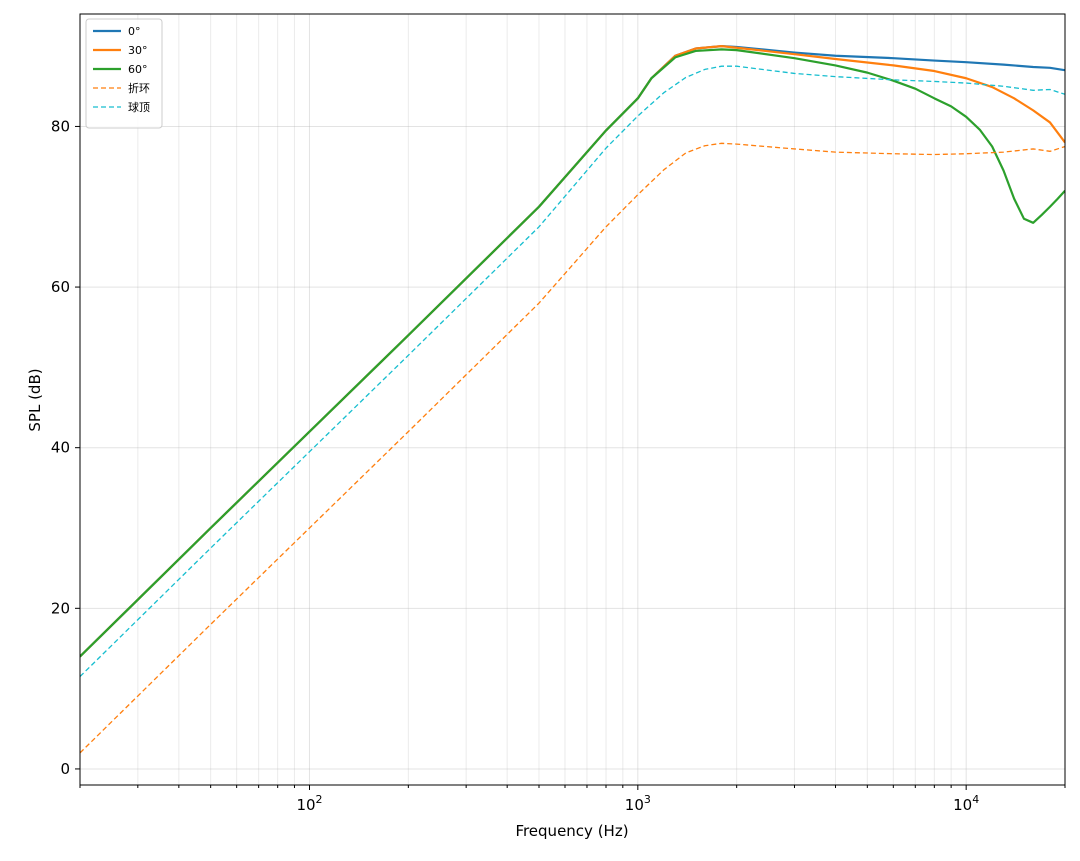 The width and height of the screenshot is (1080, 861). Describe the element at coordinates (65, 769) in the screenshot. I see `y-tick-label: 0` at that location.